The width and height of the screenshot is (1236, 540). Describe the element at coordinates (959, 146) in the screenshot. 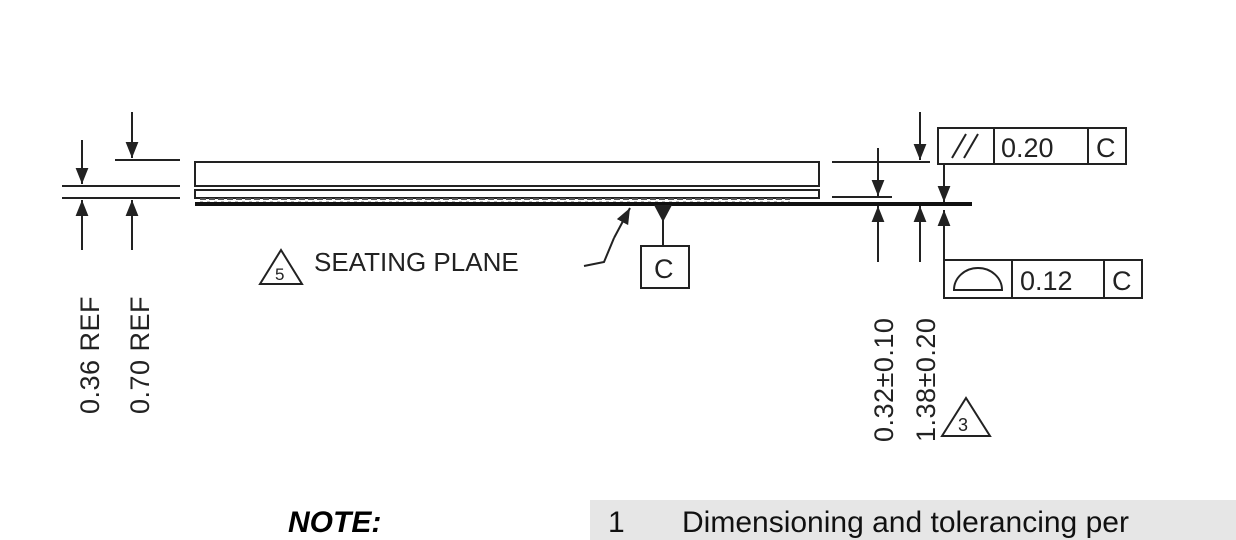

I see `parallelism-icon` at that location.